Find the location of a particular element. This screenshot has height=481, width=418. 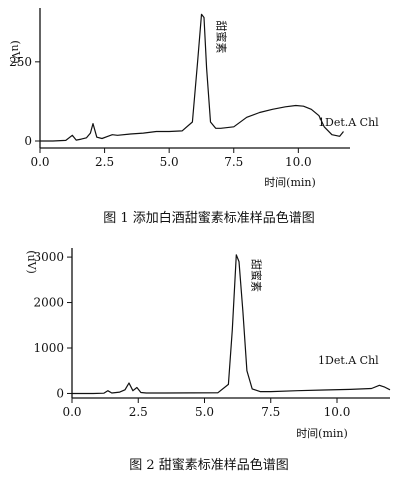

figure-2-caption: 图 2 甜蜜素标准样品色谱图 is located at coordinates (209, 465).